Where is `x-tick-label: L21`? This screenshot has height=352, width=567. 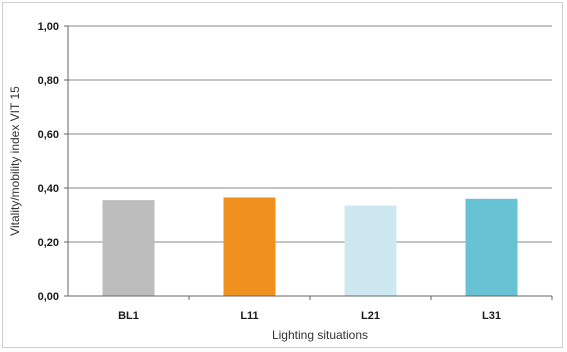
x-tick-label: L21 is located at coordinates (370, 316).